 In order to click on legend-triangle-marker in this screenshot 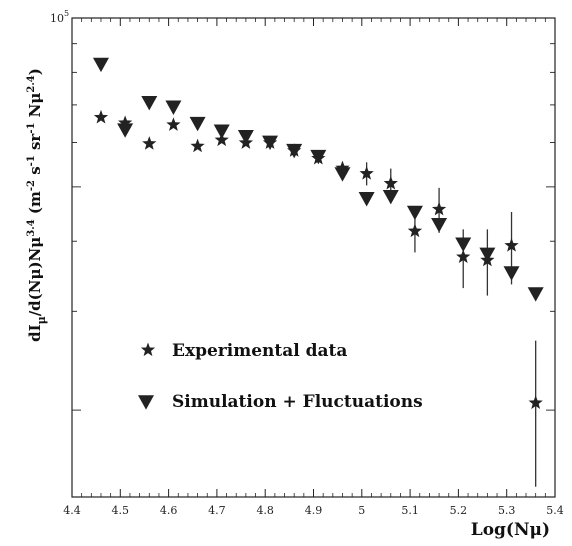, I will do `click(146, 402)`.